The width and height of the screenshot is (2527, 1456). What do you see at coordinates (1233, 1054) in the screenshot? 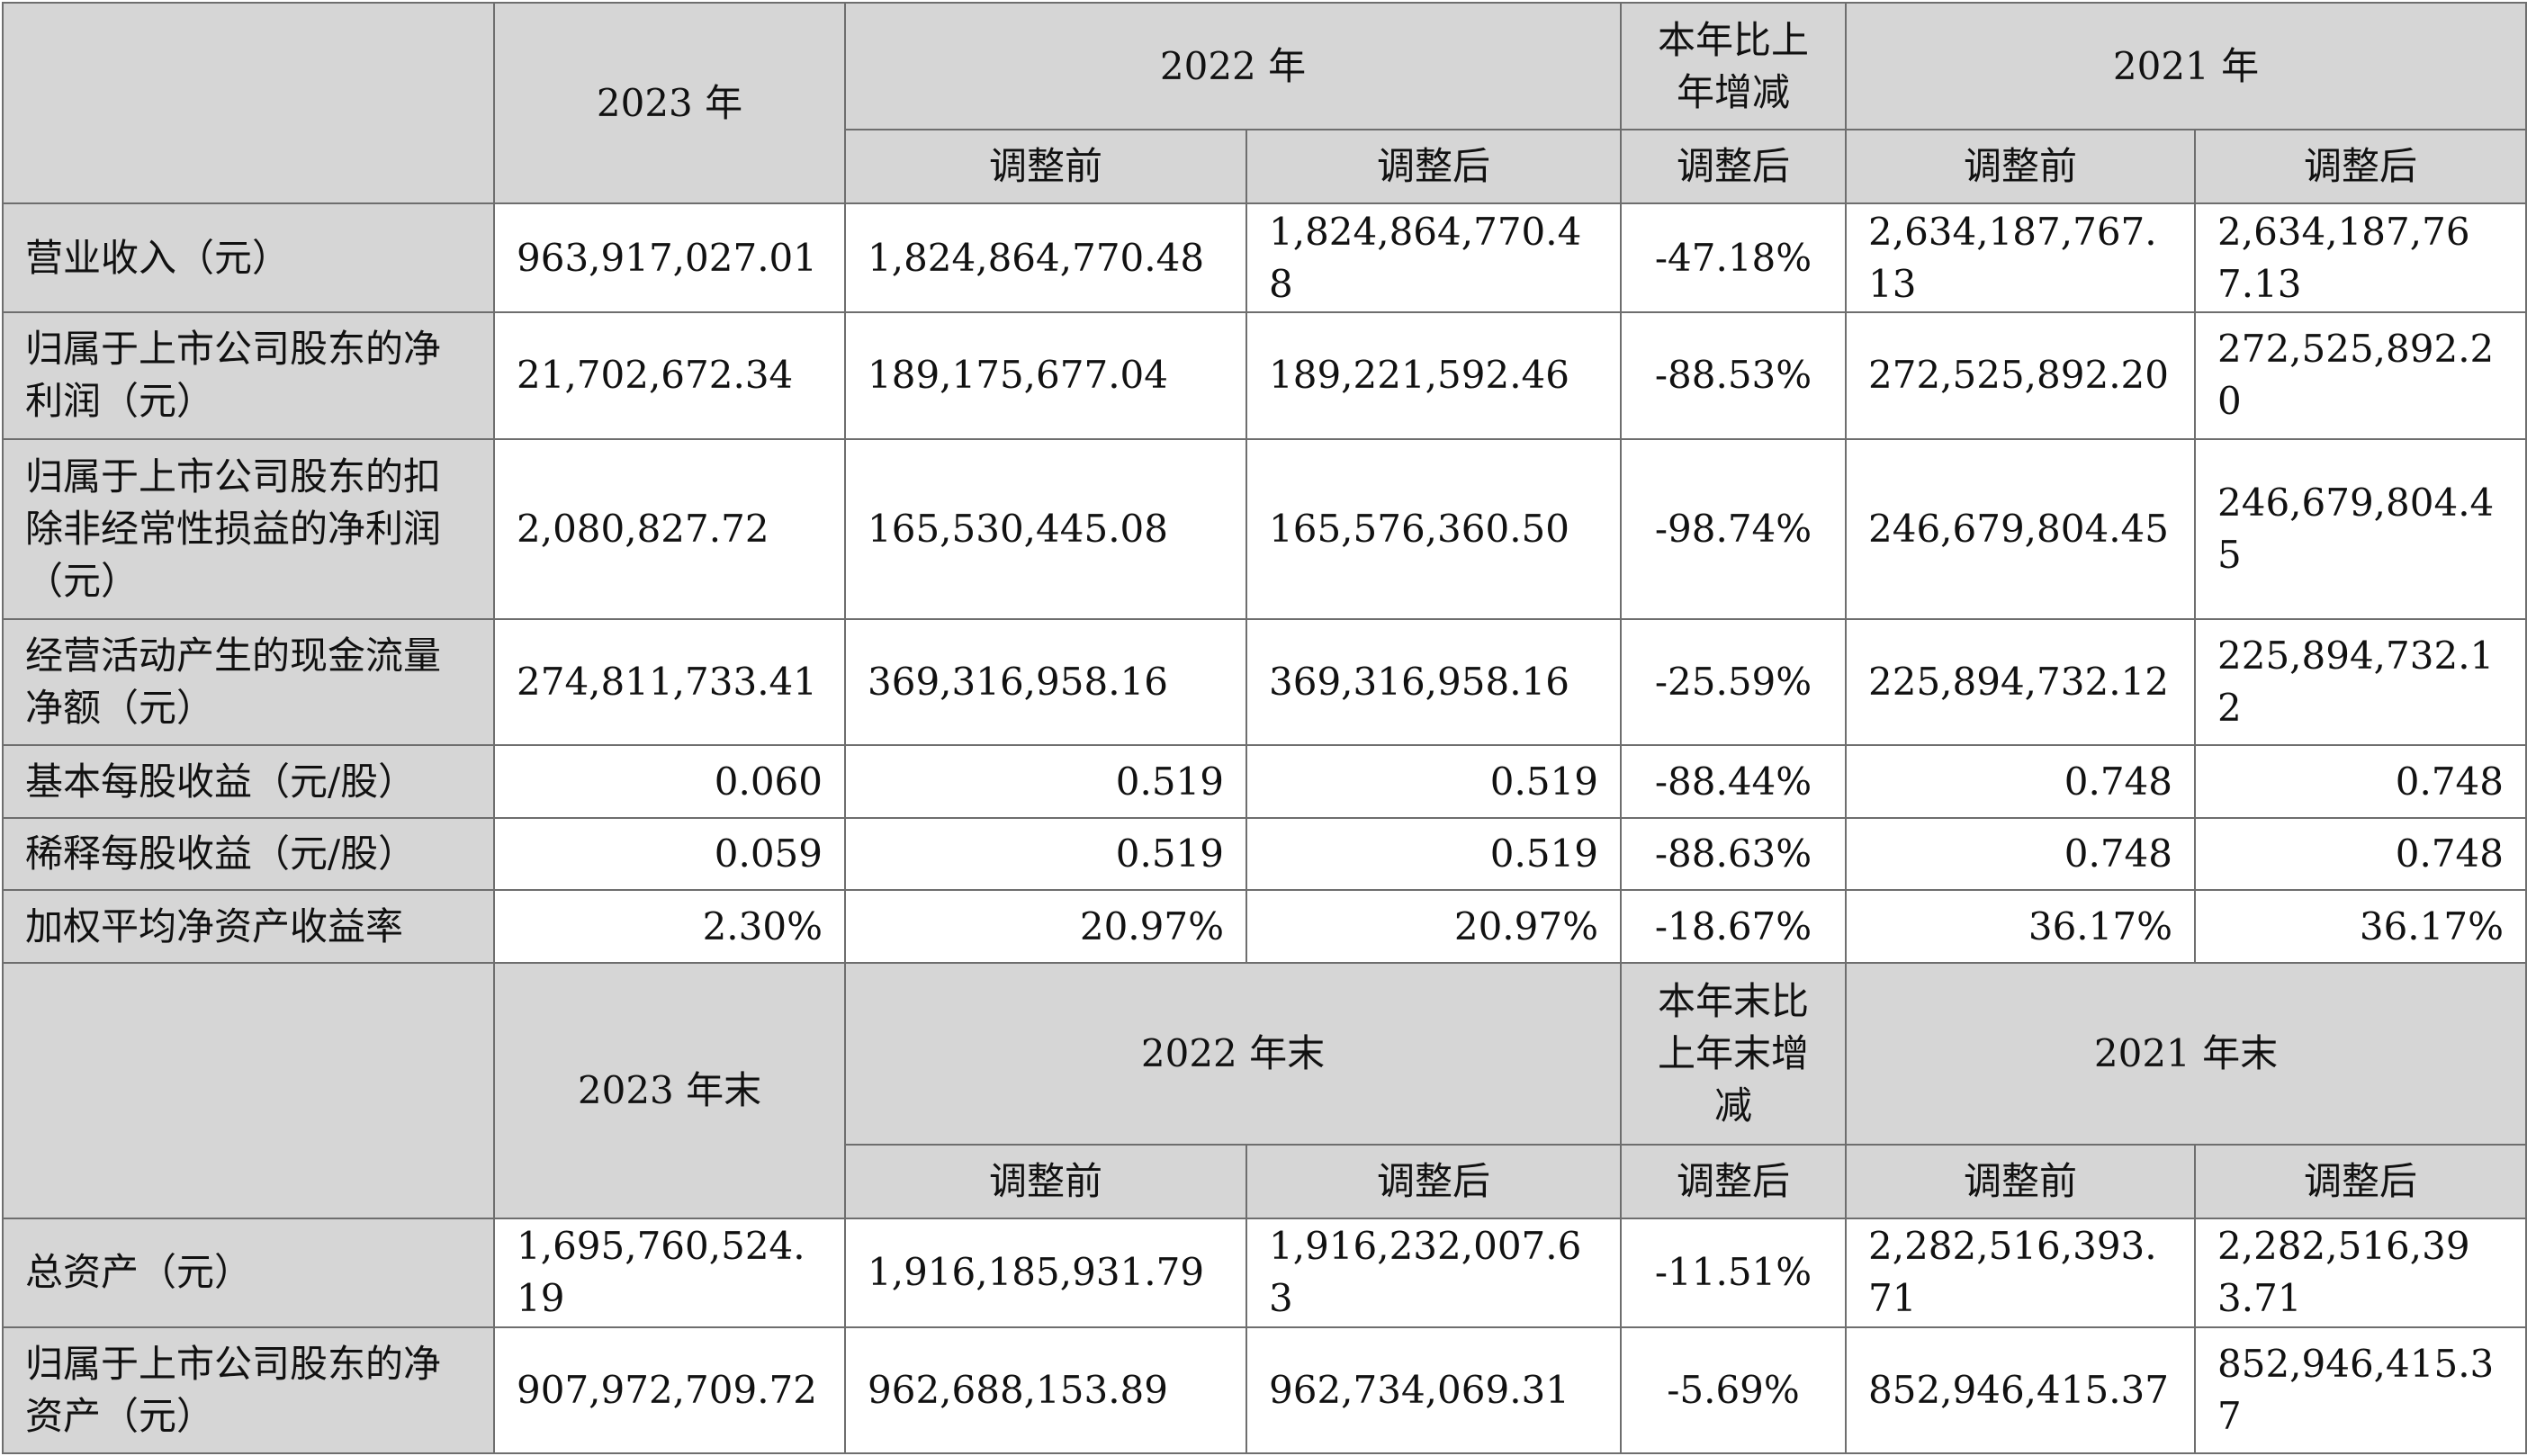
I see `header-2022-end: 2022 年末` at bounding box center [1233, 1054].